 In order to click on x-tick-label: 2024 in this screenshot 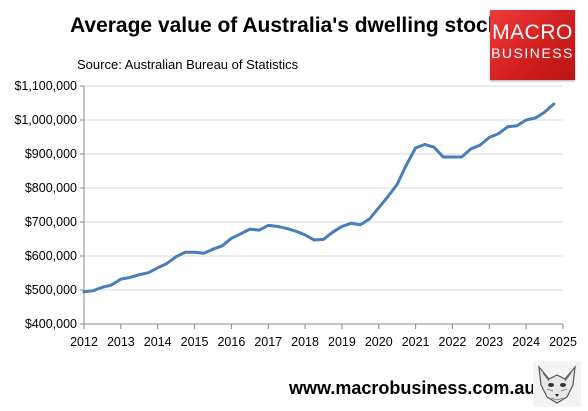, I will do `click(526, 342)`.